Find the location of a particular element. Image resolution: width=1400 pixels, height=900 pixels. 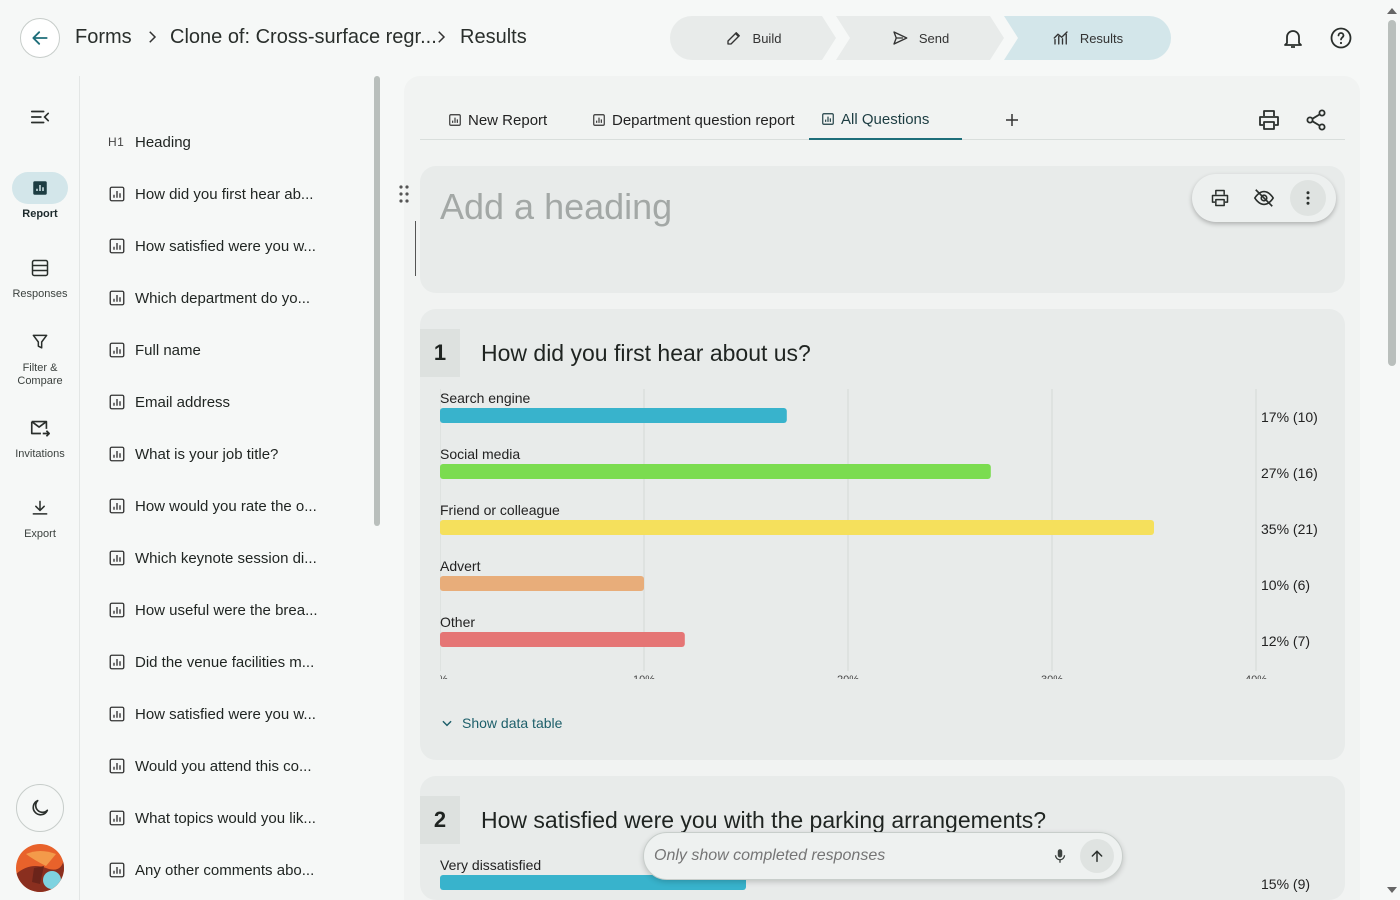

voice-input-button is located at coordinates (1060, 856).